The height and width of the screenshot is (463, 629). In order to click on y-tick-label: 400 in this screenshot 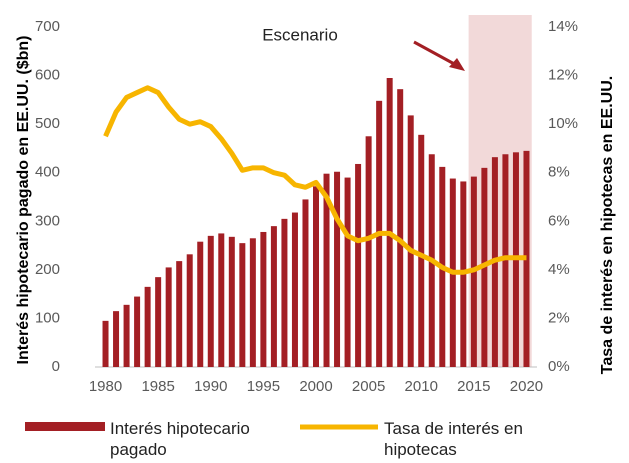, I will do `click(47, 172)`.